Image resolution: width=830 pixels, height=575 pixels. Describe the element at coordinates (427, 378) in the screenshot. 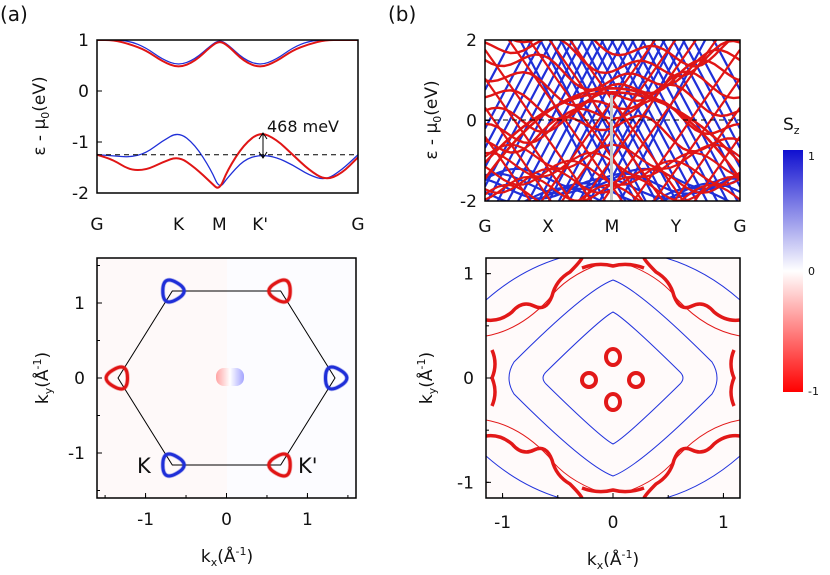

I see `ylabel-b-bottom: ky(Å-1)` at that location.